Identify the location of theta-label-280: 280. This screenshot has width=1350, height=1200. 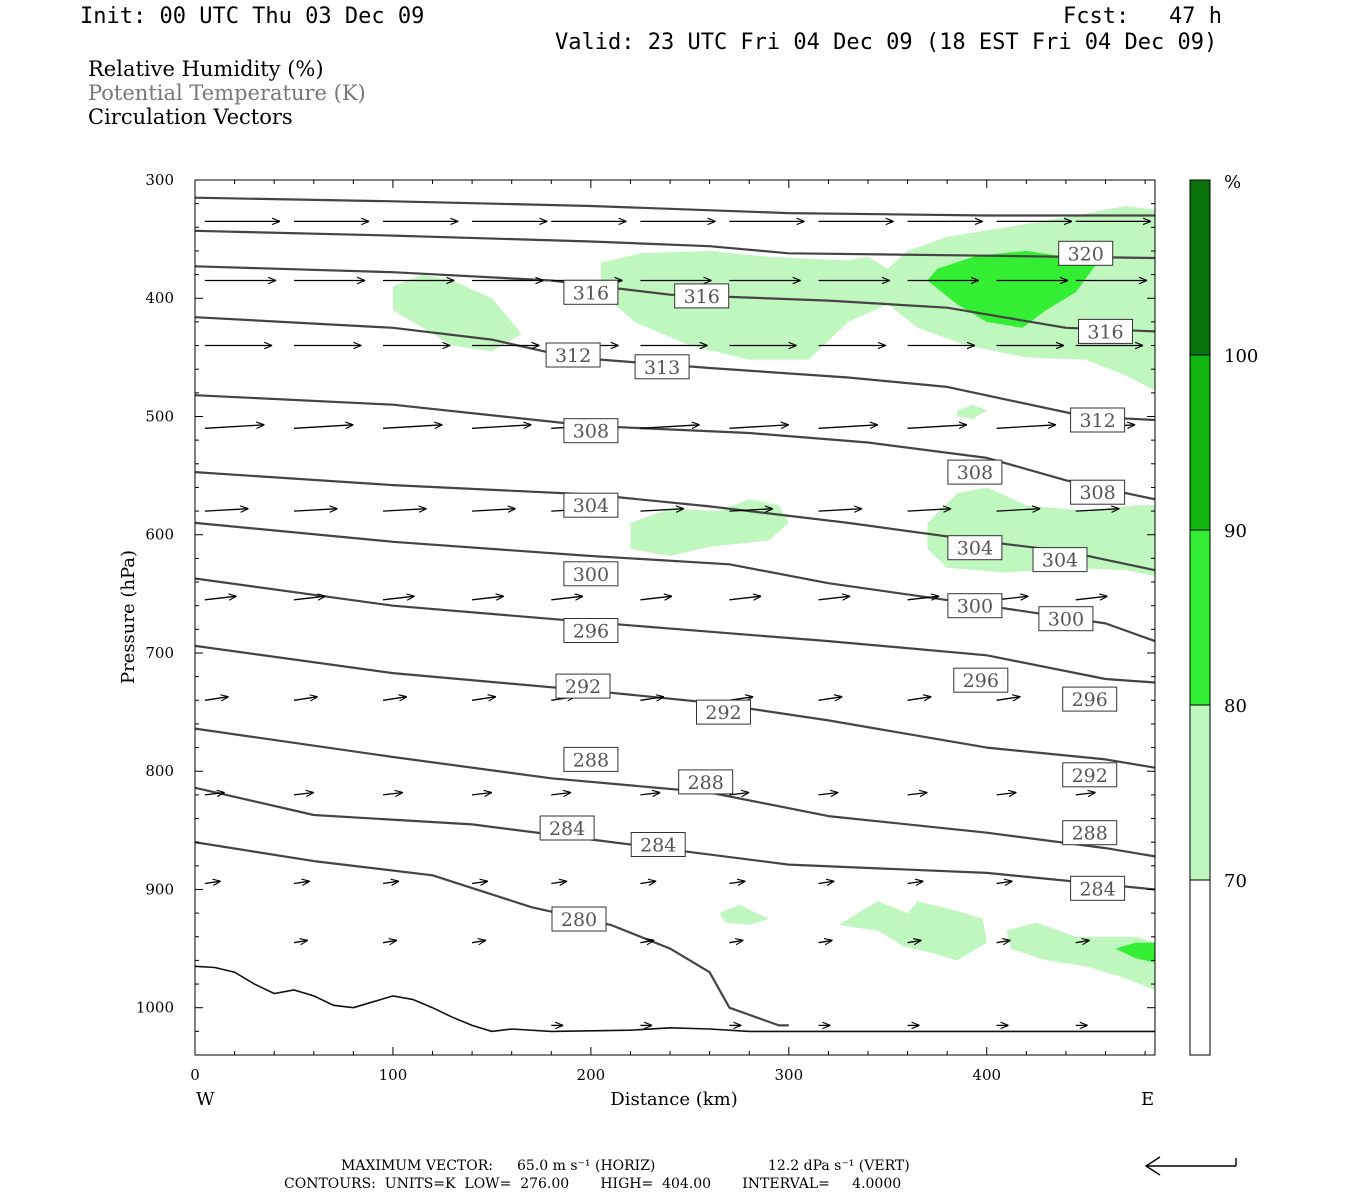
(579, 919).